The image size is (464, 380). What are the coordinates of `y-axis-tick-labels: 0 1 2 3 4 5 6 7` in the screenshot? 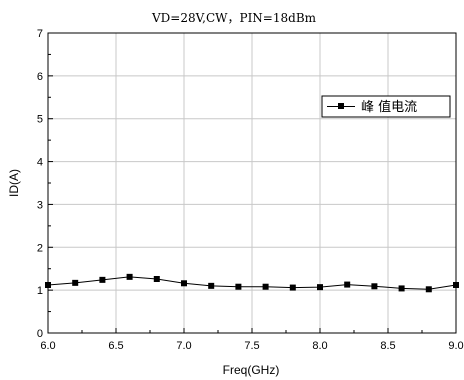 It's located at (40, 184).